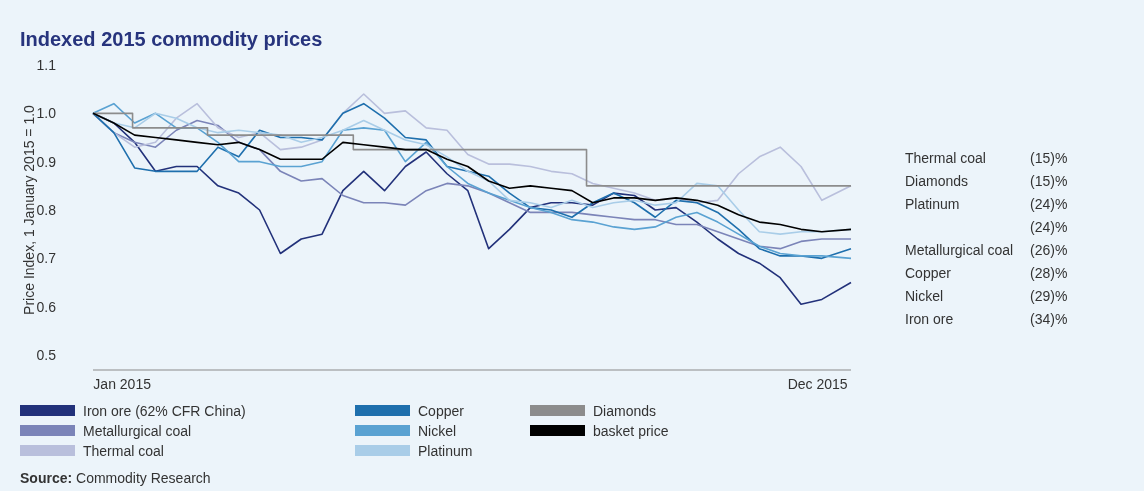  I want to click on source-note: Source: Commodity Research, so click(115, 478).